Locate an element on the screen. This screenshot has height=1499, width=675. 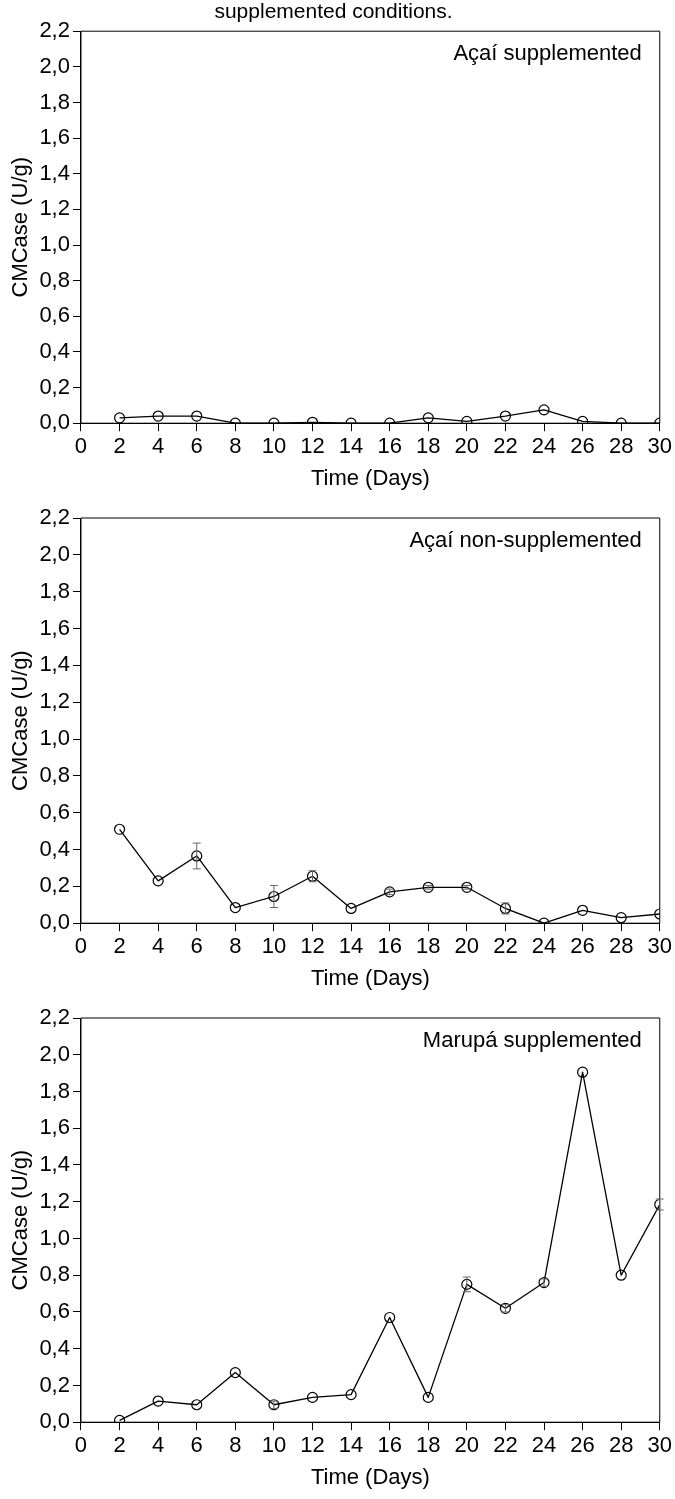
annotation: Açaí non-supplemented is located at coordinates (525, 540).